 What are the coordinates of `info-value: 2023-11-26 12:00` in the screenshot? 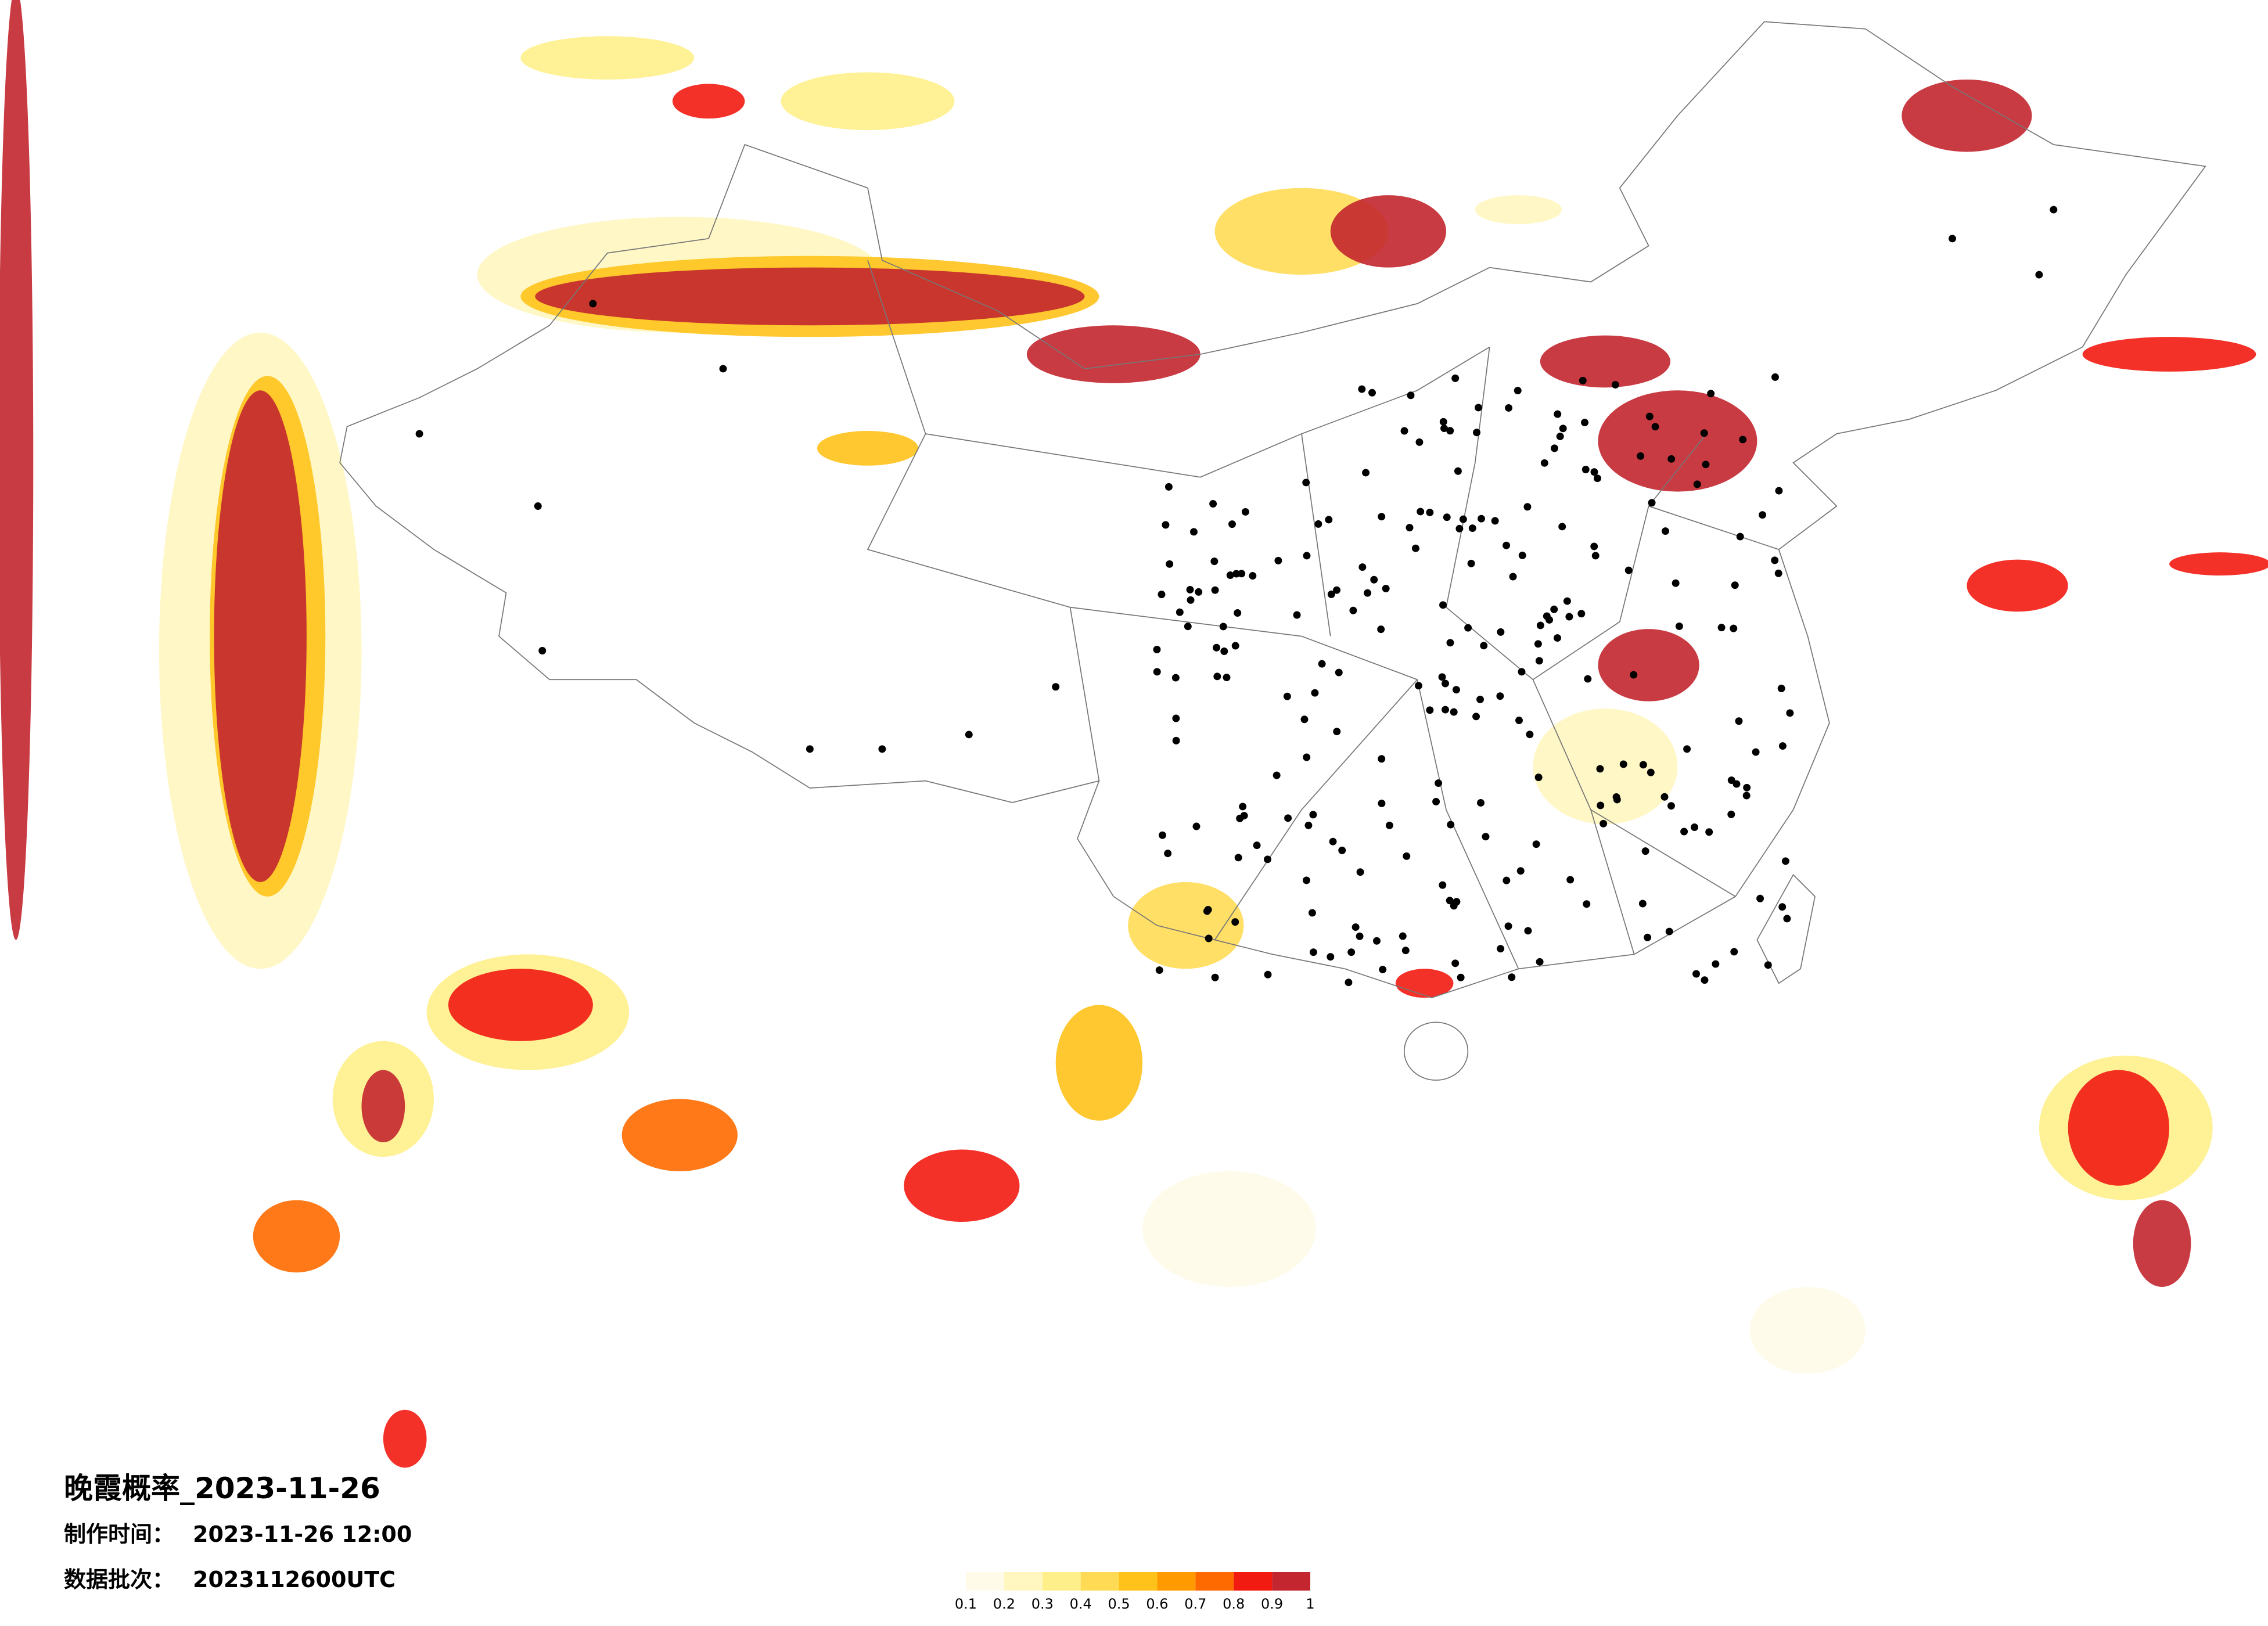 It's located at (302, 1534).